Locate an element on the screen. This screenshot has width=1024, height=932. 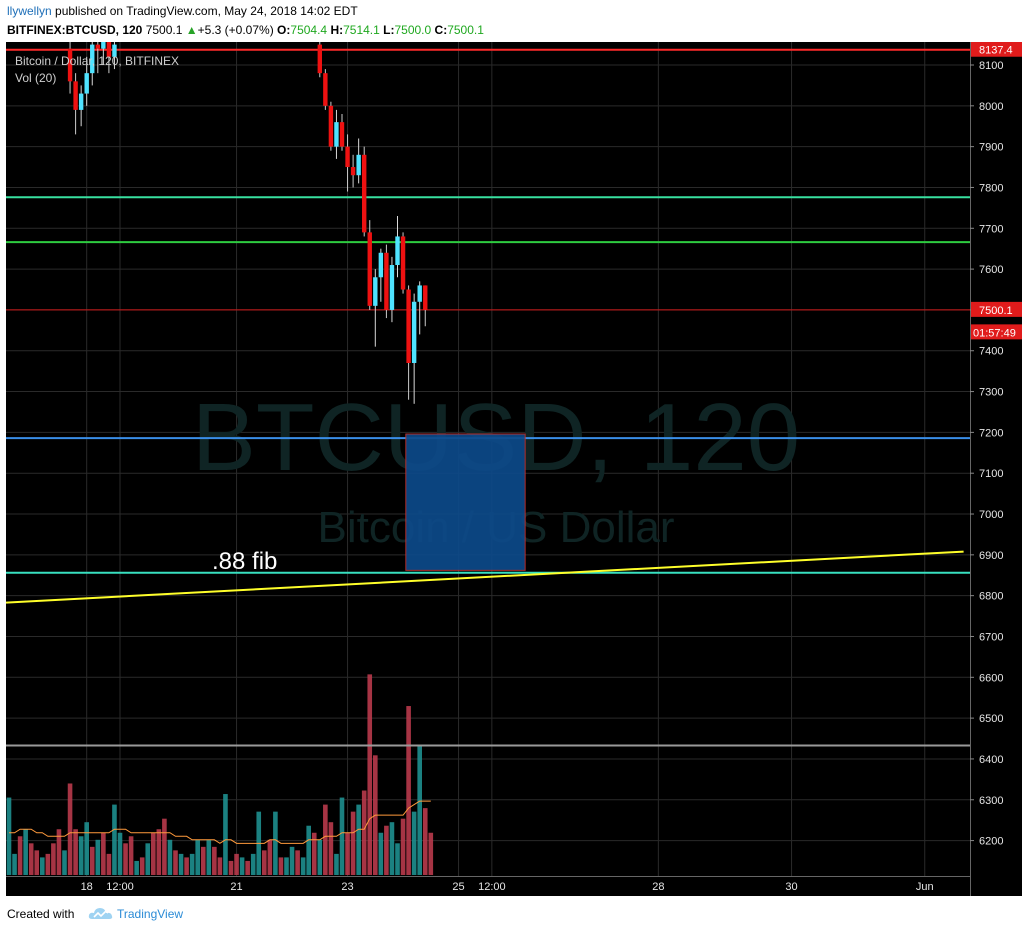
target-box is located at coordinates (465, 502).